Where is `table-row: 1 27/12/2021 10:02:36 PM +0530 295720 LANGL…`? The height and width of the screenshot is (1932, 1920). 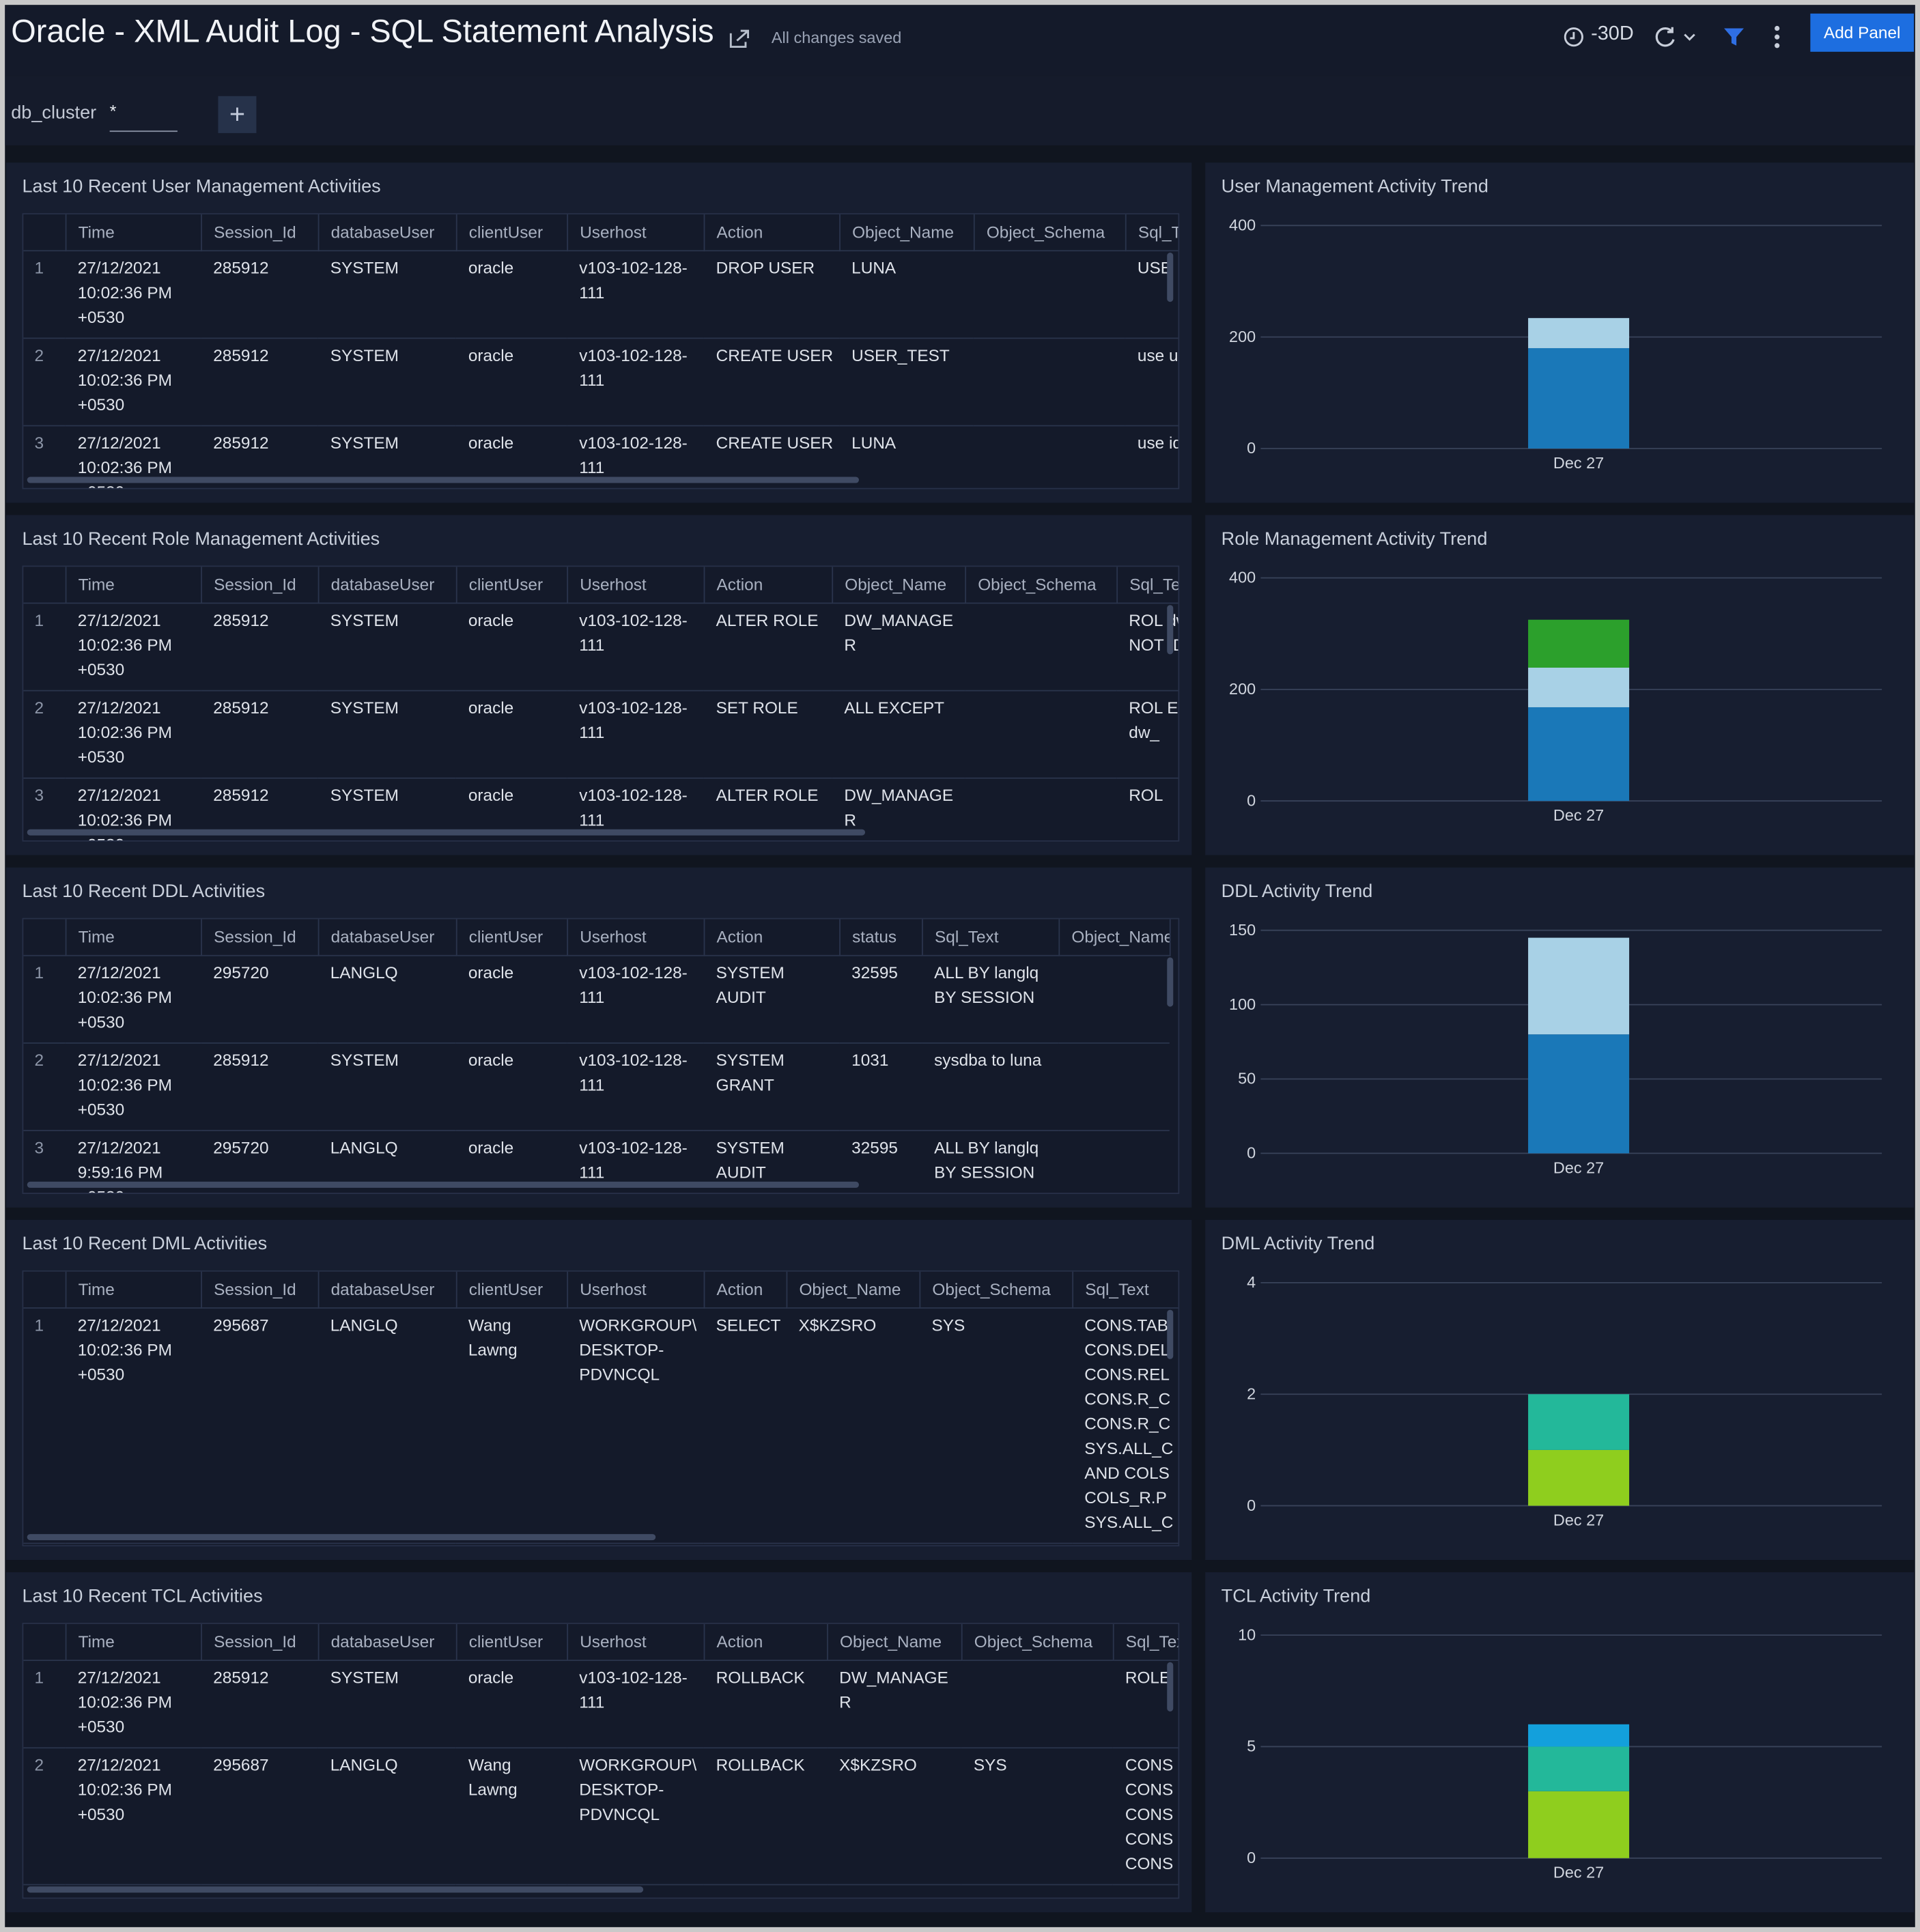 table-row: 1 27/12/2021 10:02:36 PM +0530 295720 LANGL… is located at coordinates (596, 999).